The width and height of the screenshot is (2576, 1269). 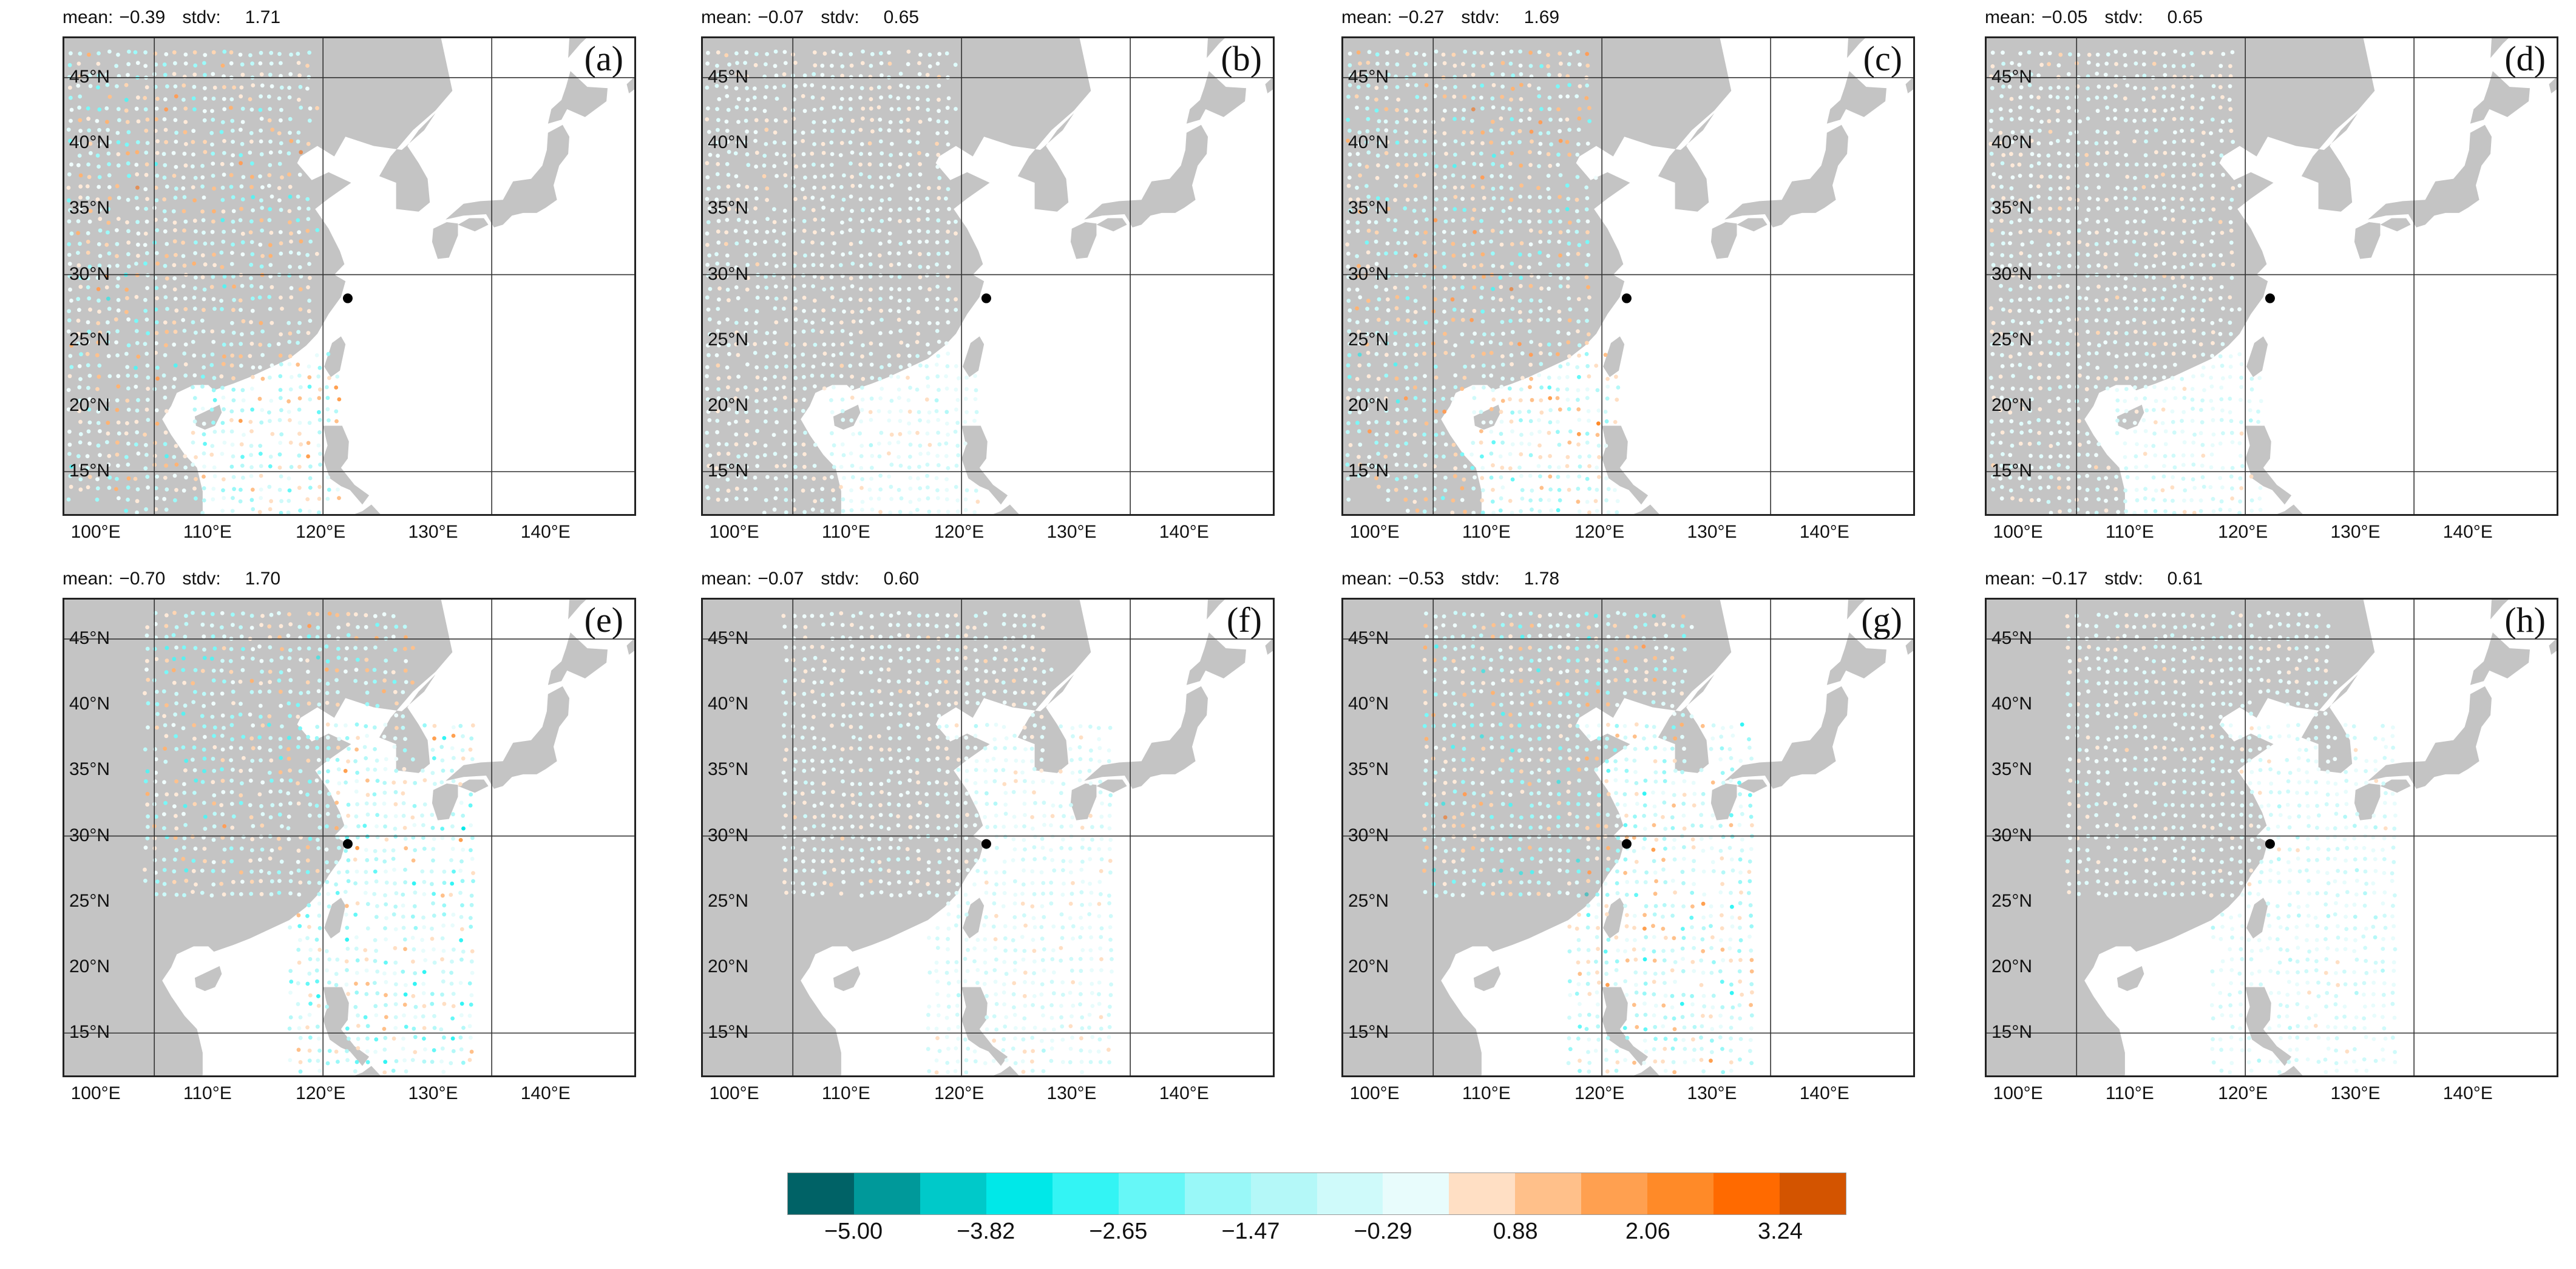 I want to click on map-canvas-d, so click(x=2272, y=276).